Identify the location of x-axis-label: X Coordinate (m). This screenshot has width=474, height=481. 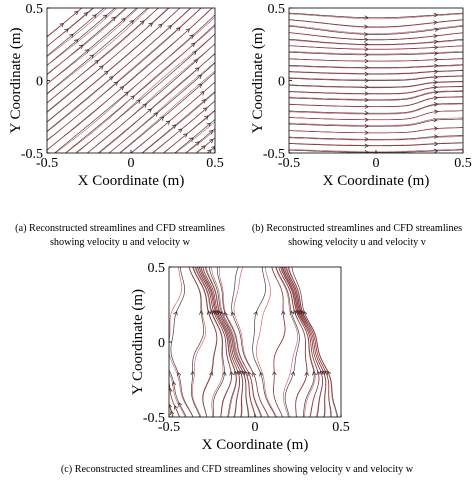
(376, 181).